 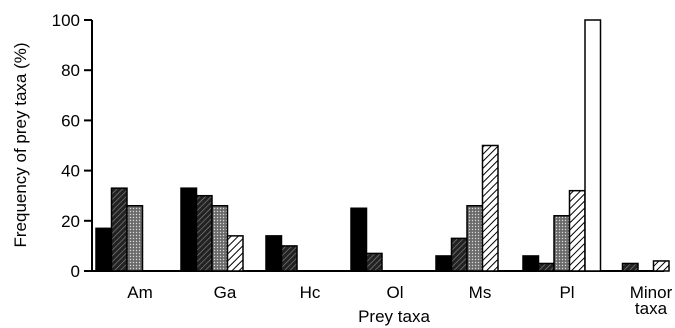 What do you see at coordinates (225, 292) in the screenshot?
I see `category-label-1: Ga` at bounding box center [225, 292].